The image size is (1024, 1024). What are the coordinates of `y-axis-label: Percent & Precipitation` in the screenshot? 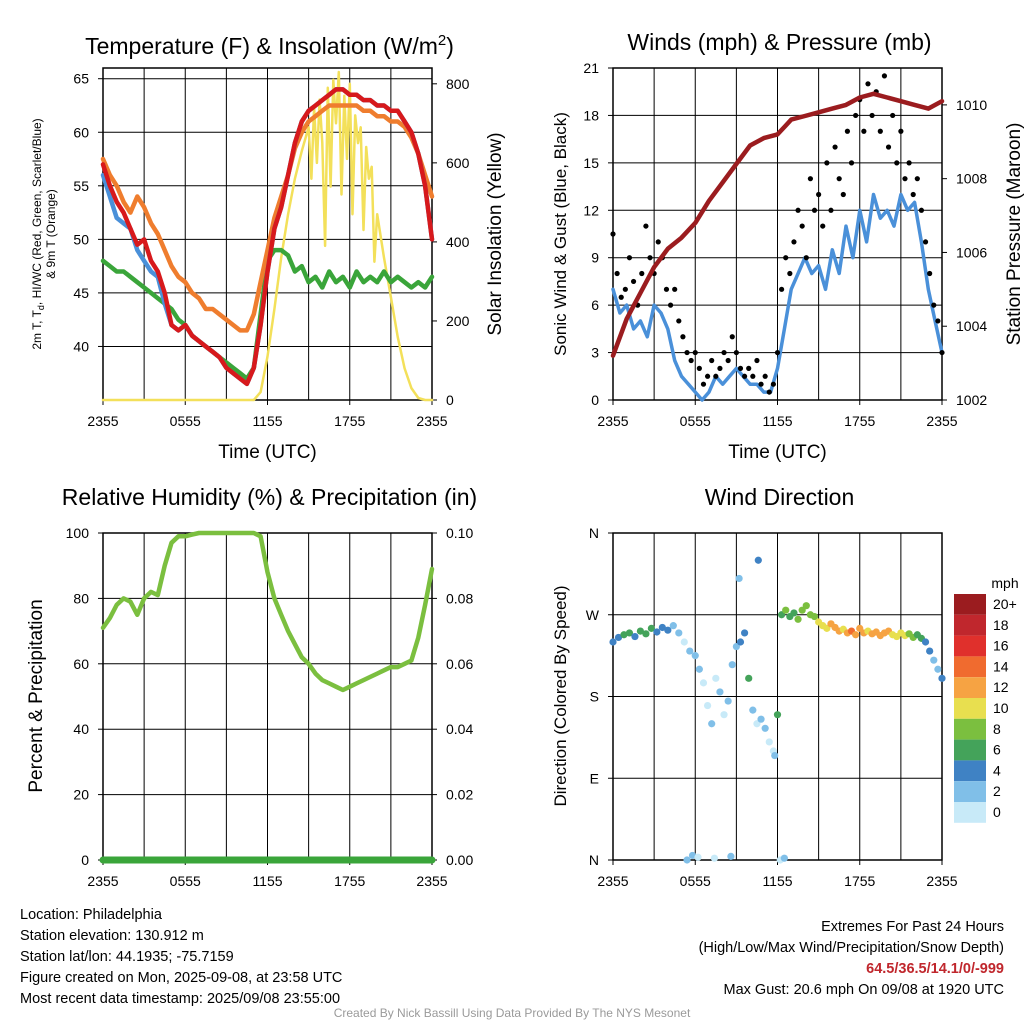 It's located at (36, 695).